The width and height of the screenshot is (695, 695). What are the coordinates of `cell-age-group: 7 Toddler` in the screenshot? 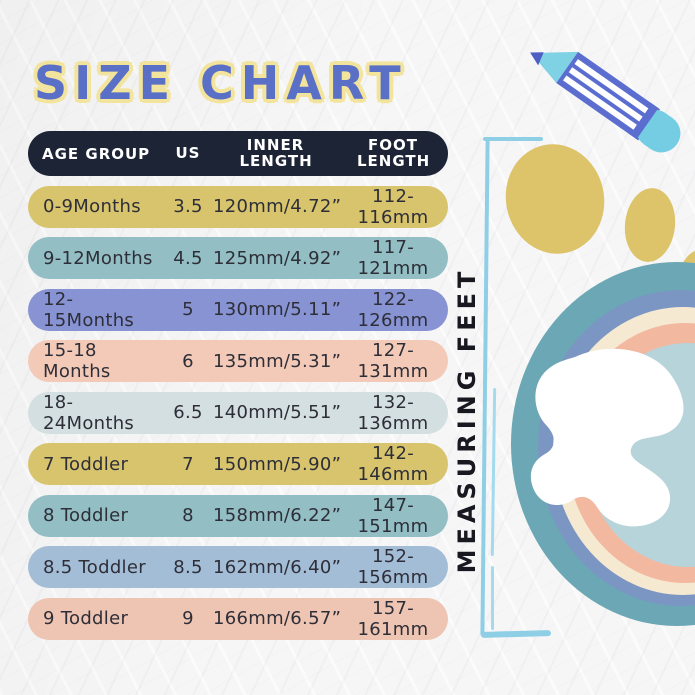 It's located at (86, 464).